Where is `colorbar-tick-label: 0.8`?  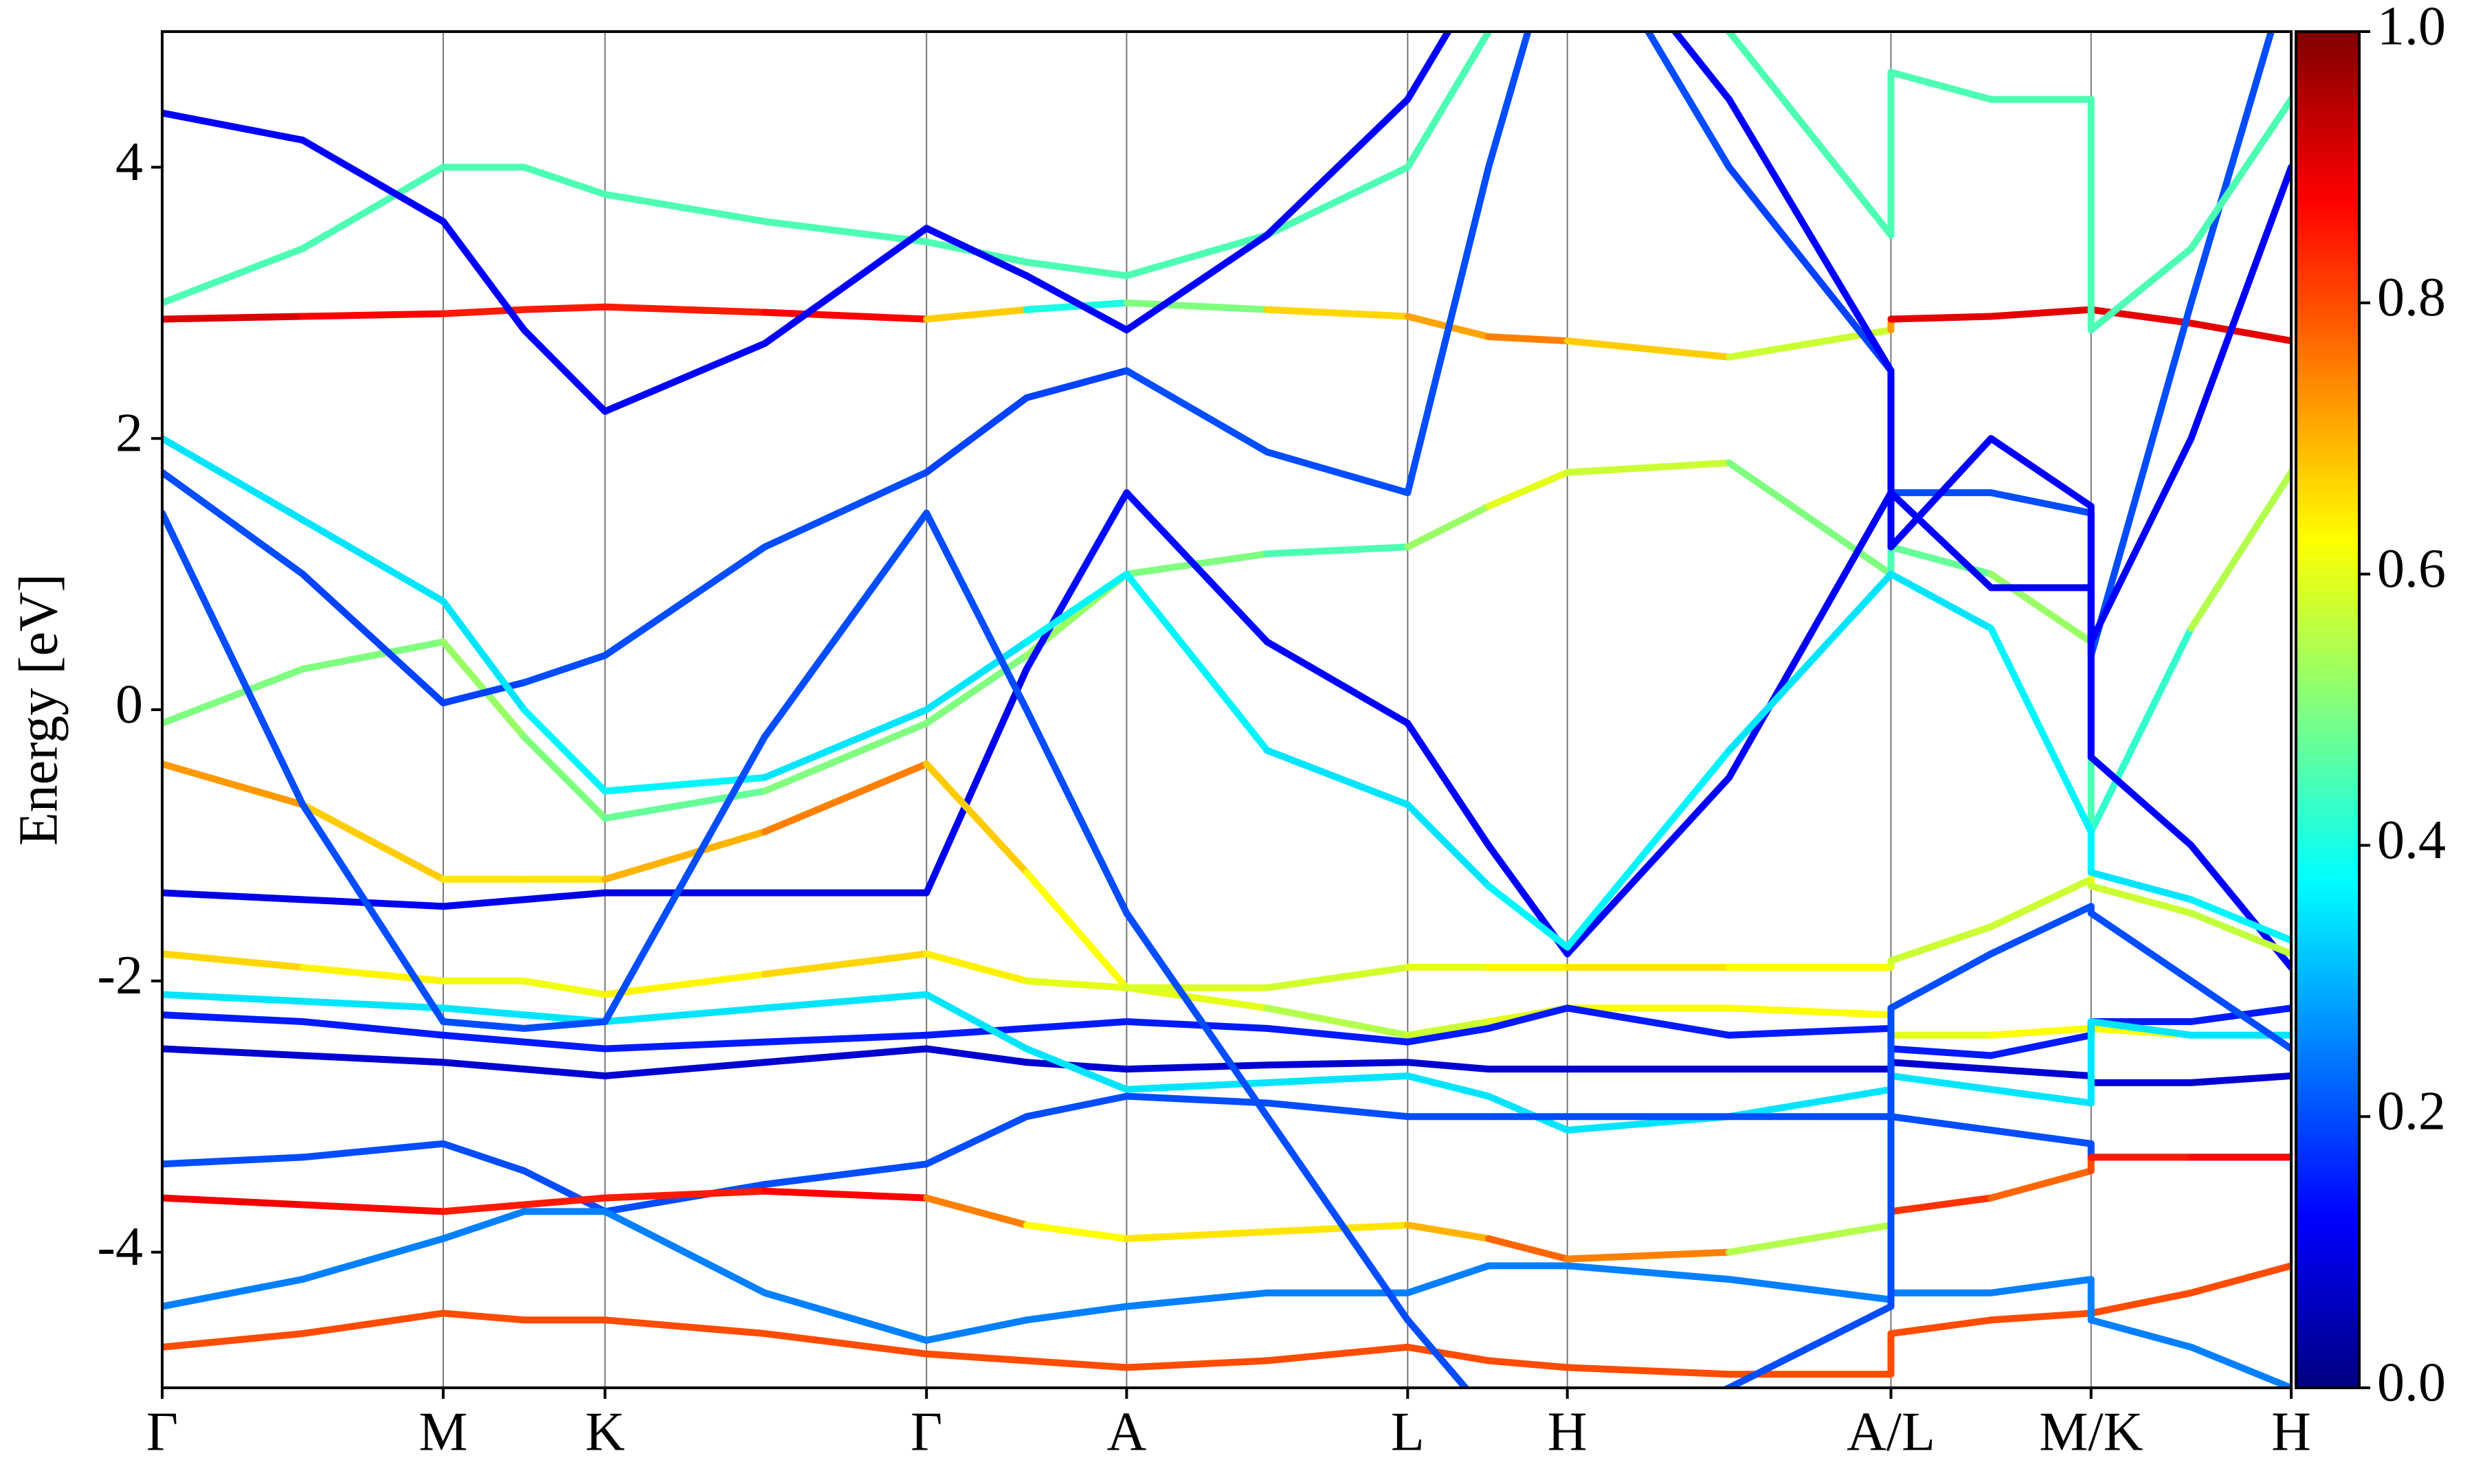 colorbar-tick-label: 0.8 is located at coordinates (2411, 297).